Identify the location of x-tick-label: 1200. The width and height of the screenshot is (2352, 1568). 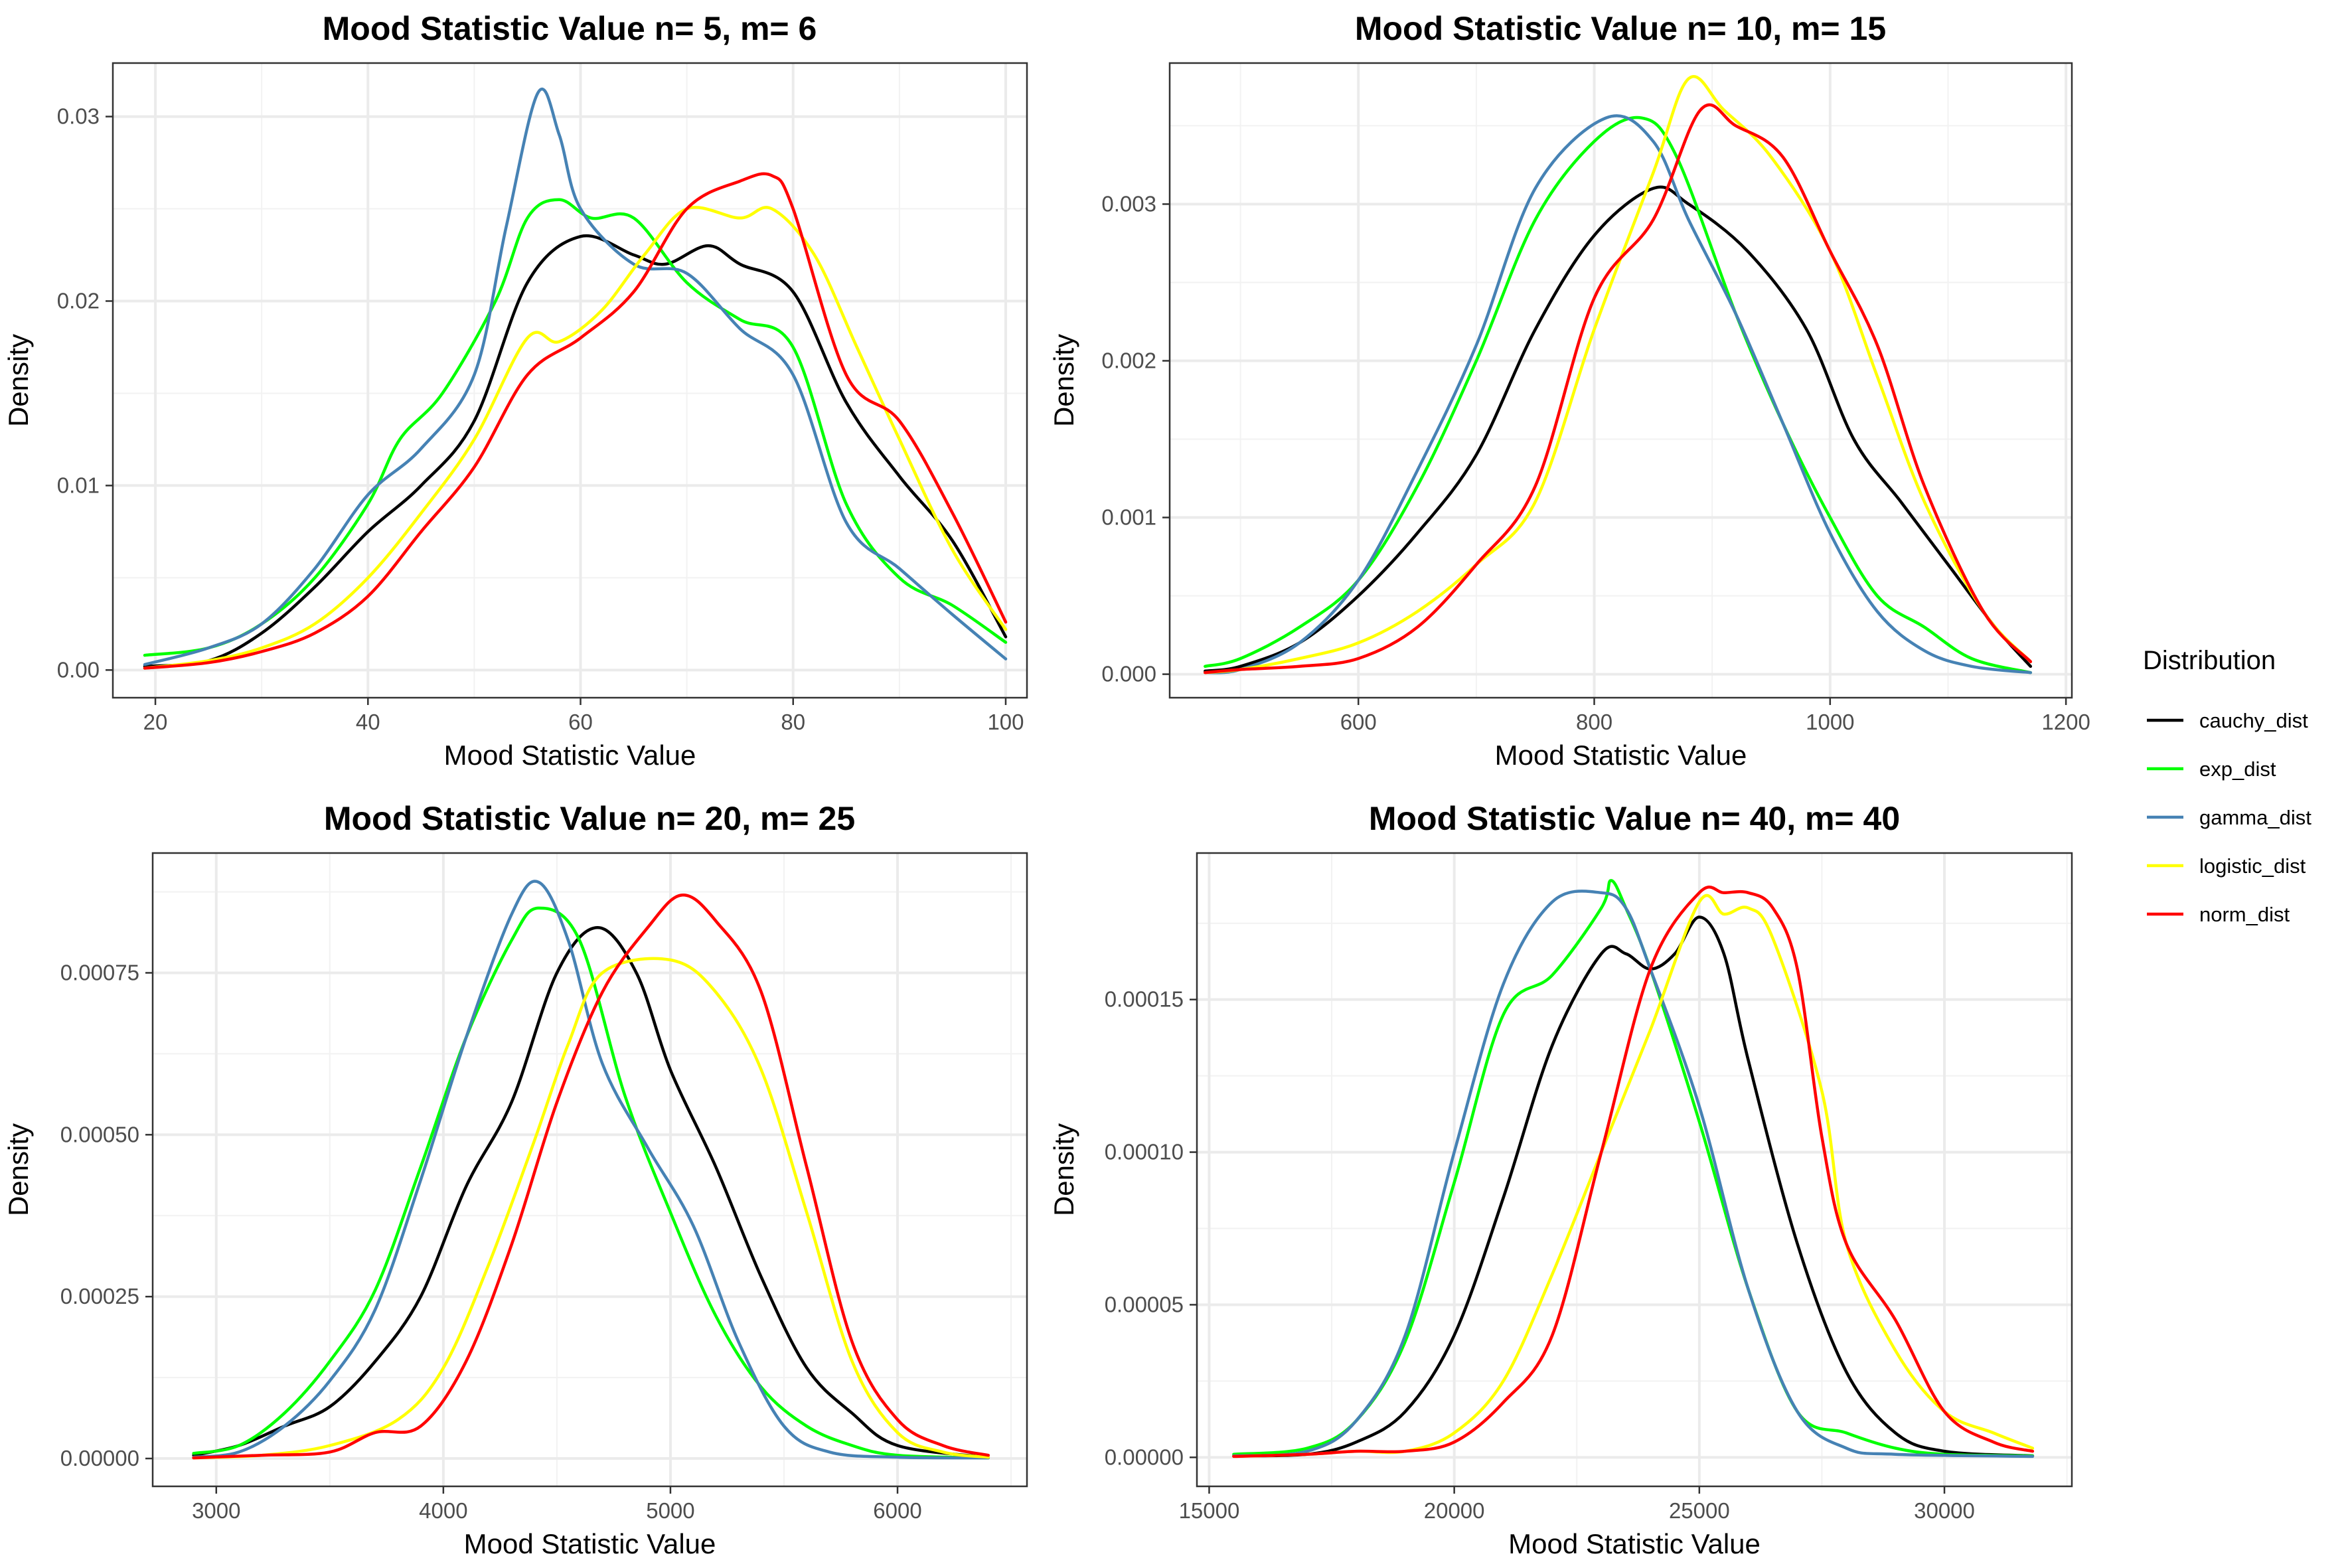
(2066, 722).